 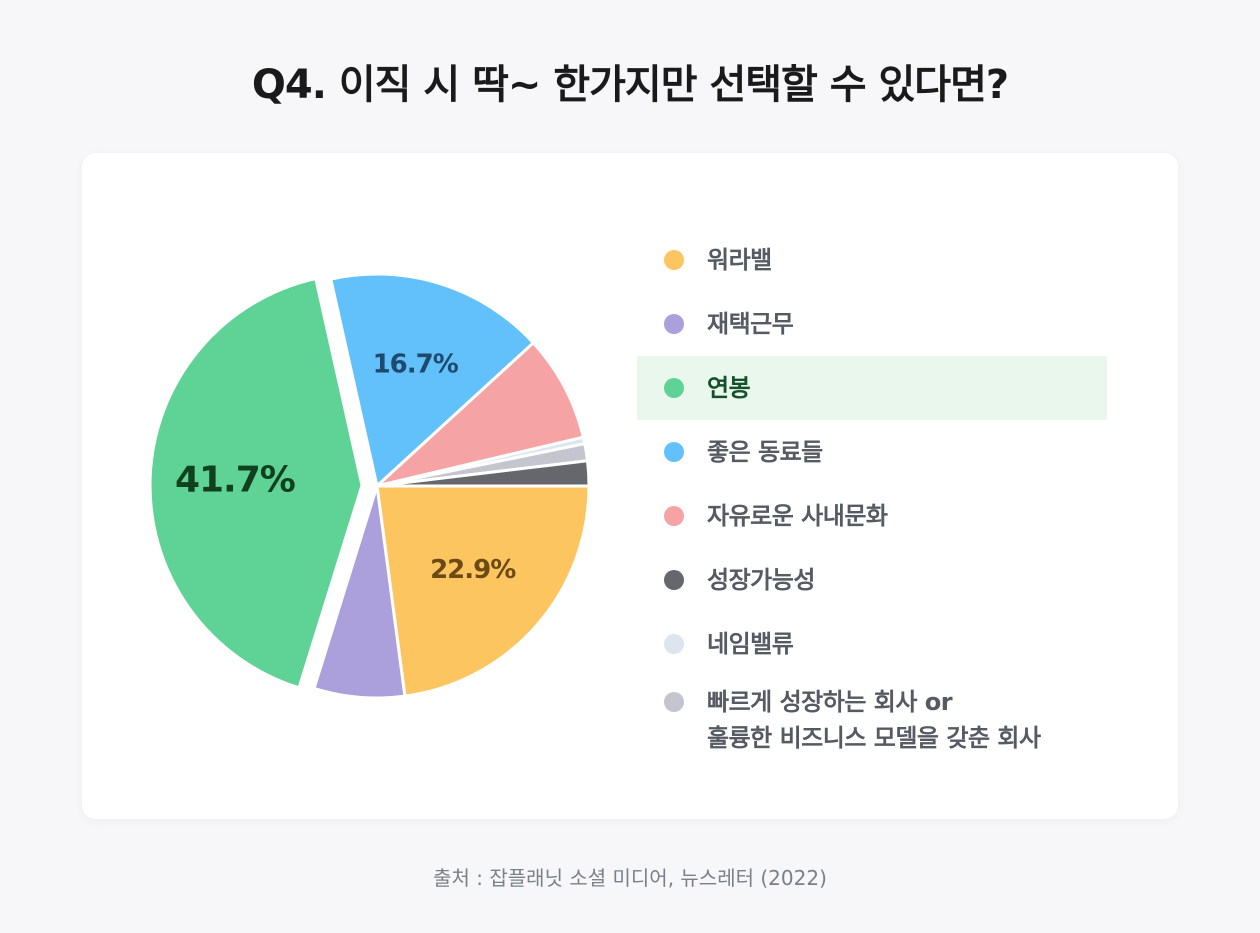 What do you see at coordinates (729, 388) in the screenshot?
I see `legend-label: 연봉` at bounding box center [729, 388].